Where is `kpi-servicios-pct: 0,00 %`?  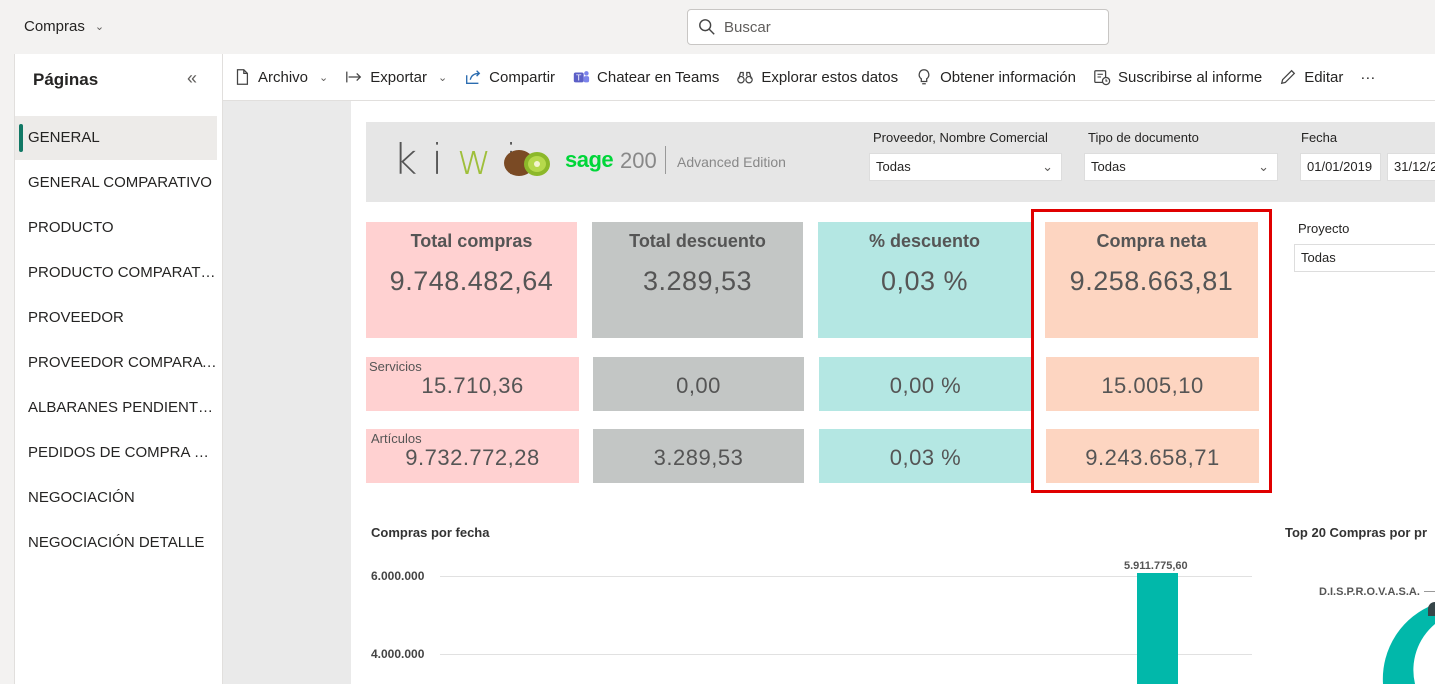
kpi-servicios-pct: 0,00 % is located at coordinates (925, 384).